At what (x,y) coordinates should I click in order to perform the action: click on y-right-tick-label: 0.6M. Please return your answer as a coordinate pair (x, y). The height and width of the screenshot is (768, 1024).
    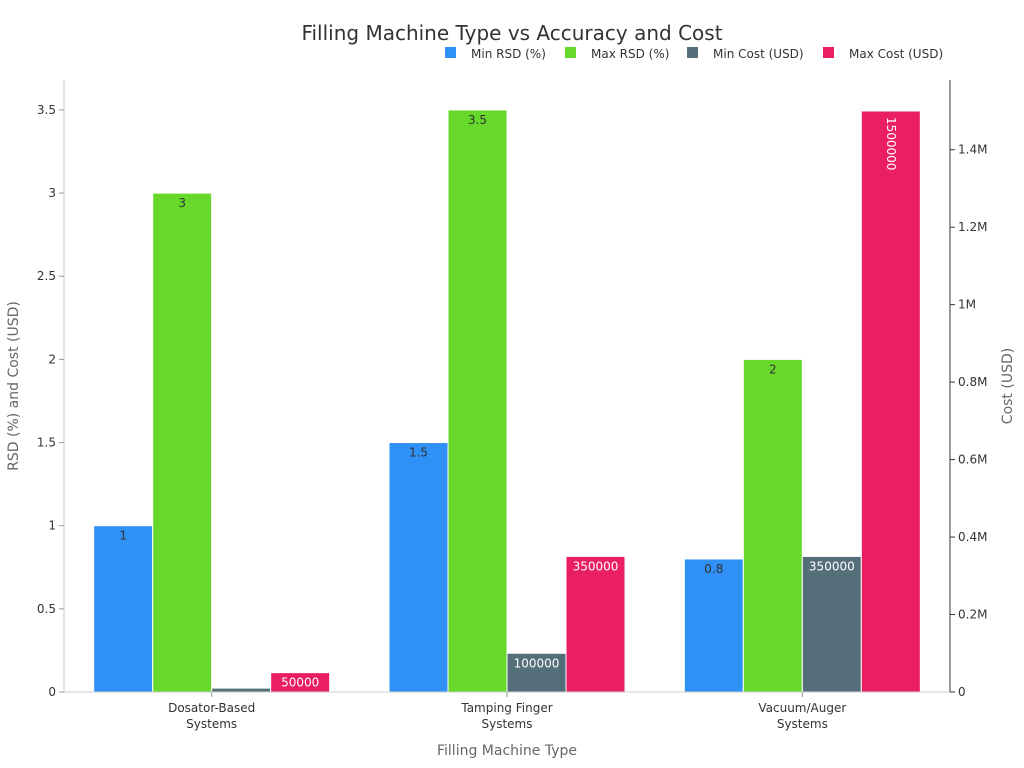
    Looking at the image, I should click on (972, 460).